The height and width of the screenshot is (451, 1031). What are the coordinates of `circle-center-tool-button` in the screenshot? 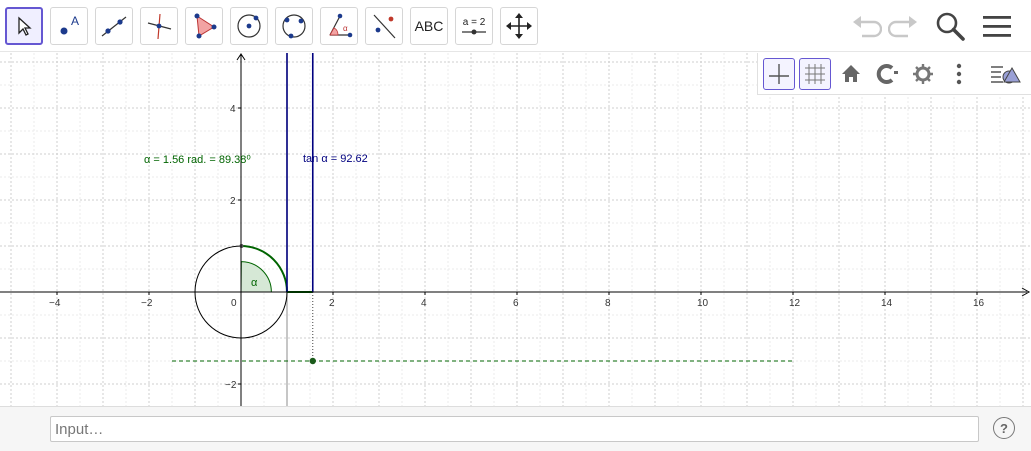 It's located at (249, 26).